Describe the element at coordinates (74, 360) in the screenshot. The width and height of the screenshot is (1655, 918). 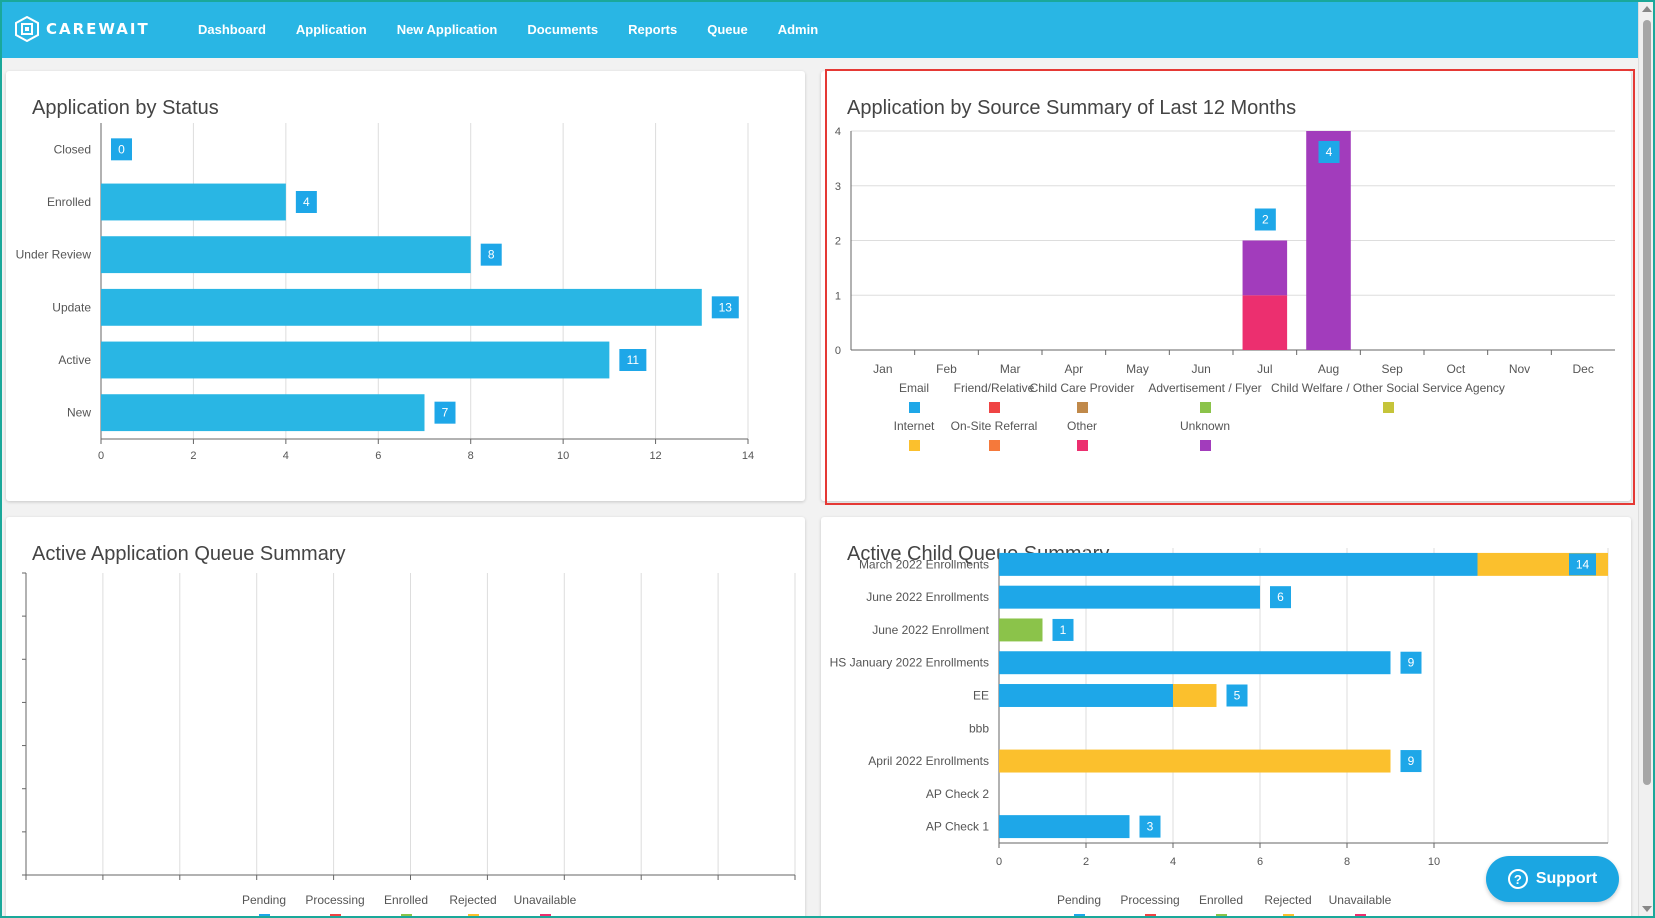
I see `category-label: Active` at that location.